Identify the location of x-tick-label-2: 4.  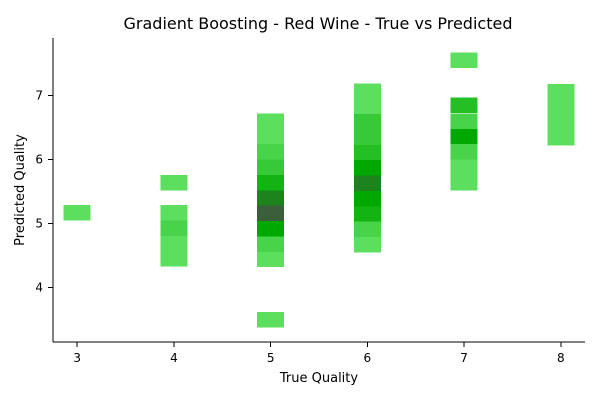
(174, 358).